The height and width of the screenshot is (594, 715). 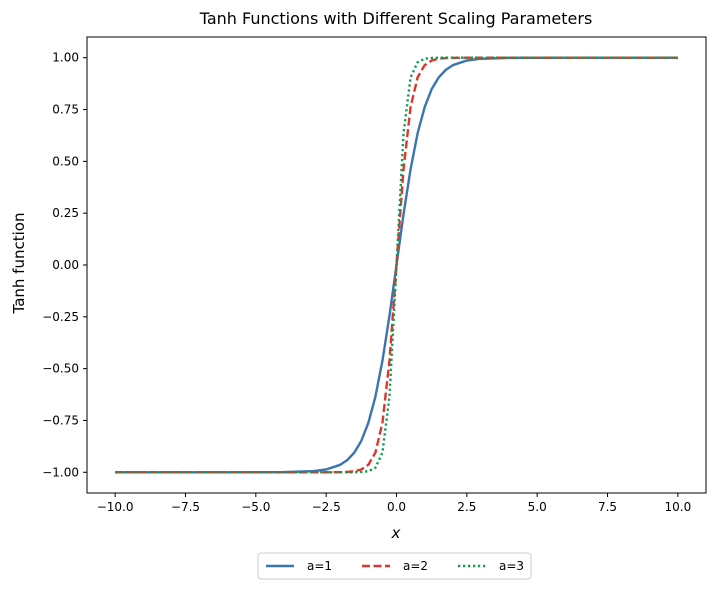 What do you see at coordinates (60, 420) in the screenshot?
I see `y-tick-label: −0.75` at bounding box center [60, 420].